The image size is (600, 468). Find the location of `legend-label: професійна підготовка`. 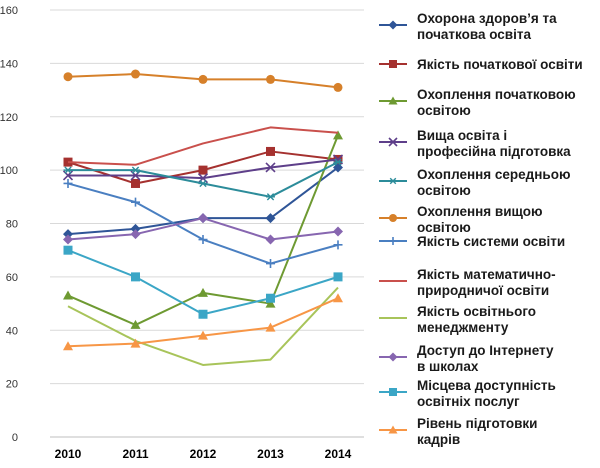

legend-label: професійна підготовка is located at coordinates (494, 151).